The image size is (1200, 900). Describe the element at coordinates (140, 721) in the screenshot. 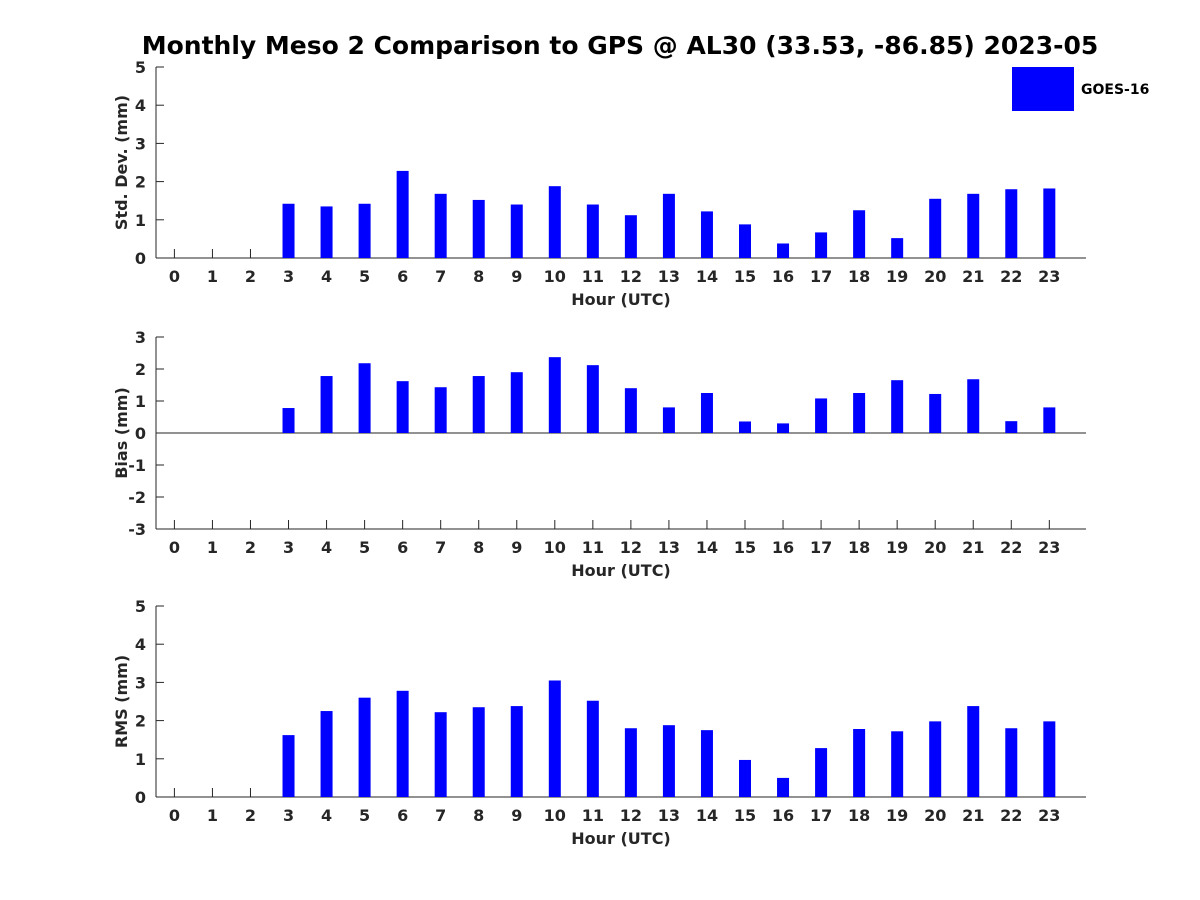

I see `y-tick-label: 2` at that location.